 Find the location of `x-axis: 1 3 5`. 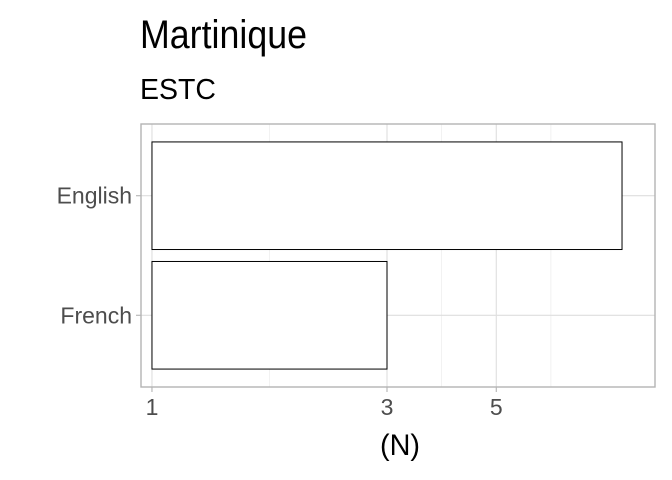

x-axis: 1 3 5 is located at coordinates (324, 403).